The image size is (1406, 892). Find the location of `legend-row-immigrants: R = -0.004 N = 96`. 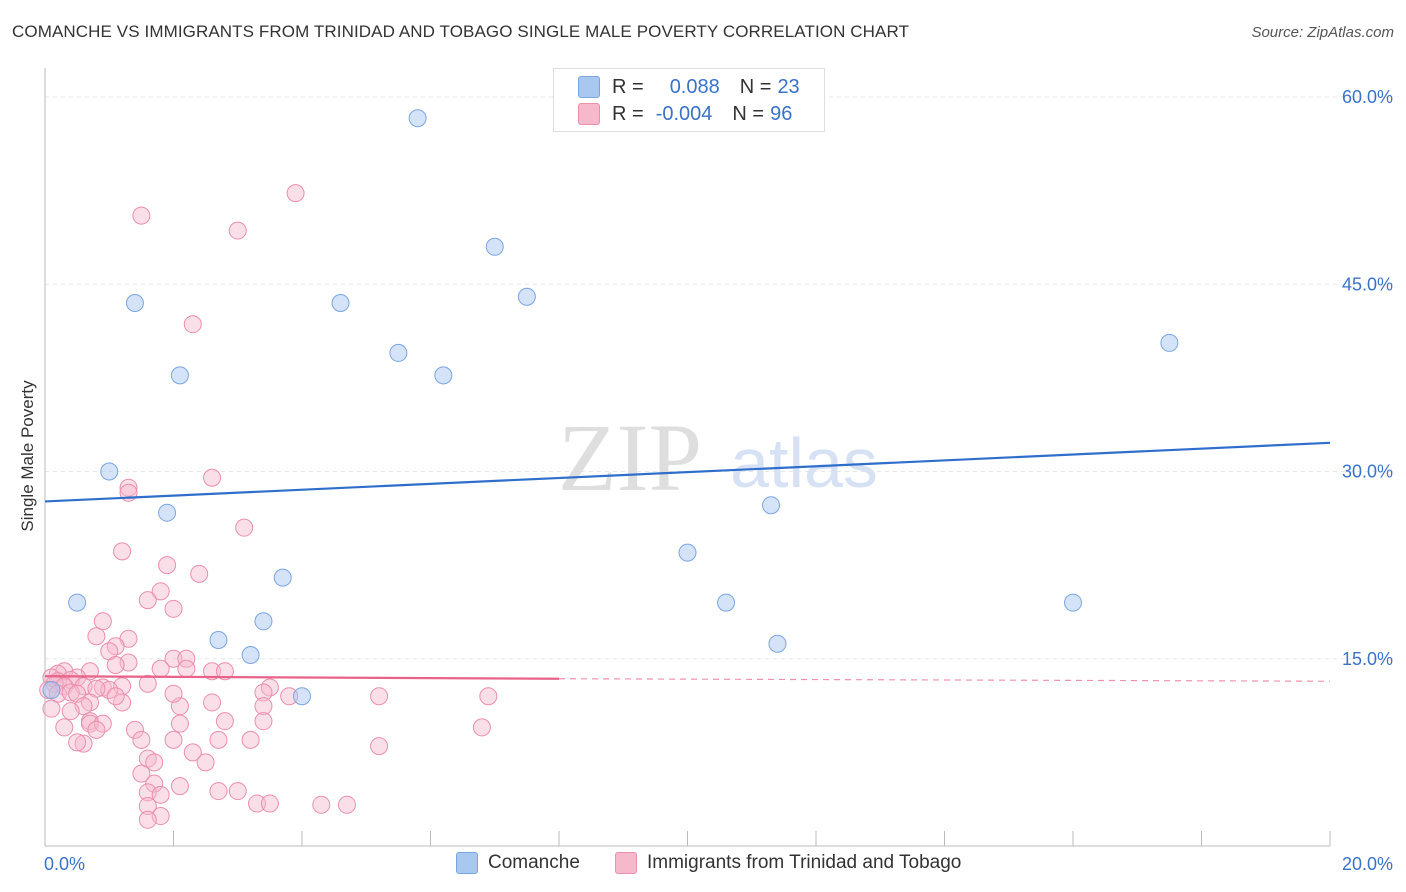

legend-row-immigrants: R = -0.004 N = 96 is located at coordinates (685, 114).